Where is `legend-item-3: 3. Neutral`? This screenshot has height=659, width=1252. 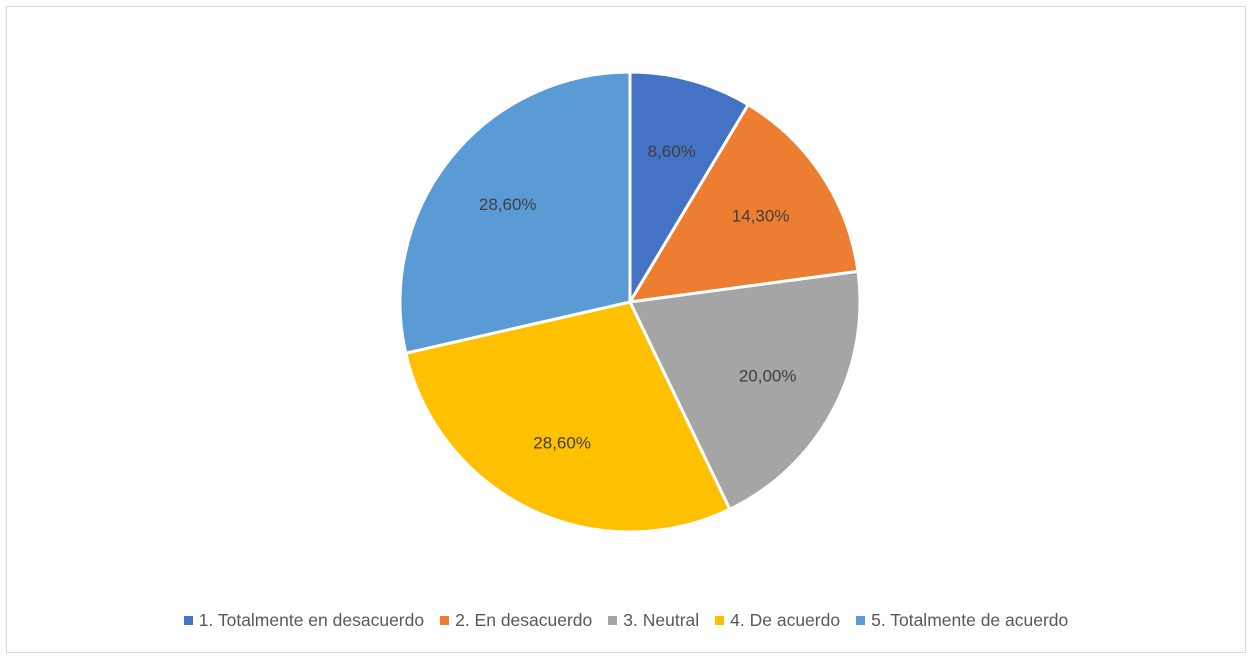 legend-item-3: 3. Neutral is located at coordinates (653, 620).